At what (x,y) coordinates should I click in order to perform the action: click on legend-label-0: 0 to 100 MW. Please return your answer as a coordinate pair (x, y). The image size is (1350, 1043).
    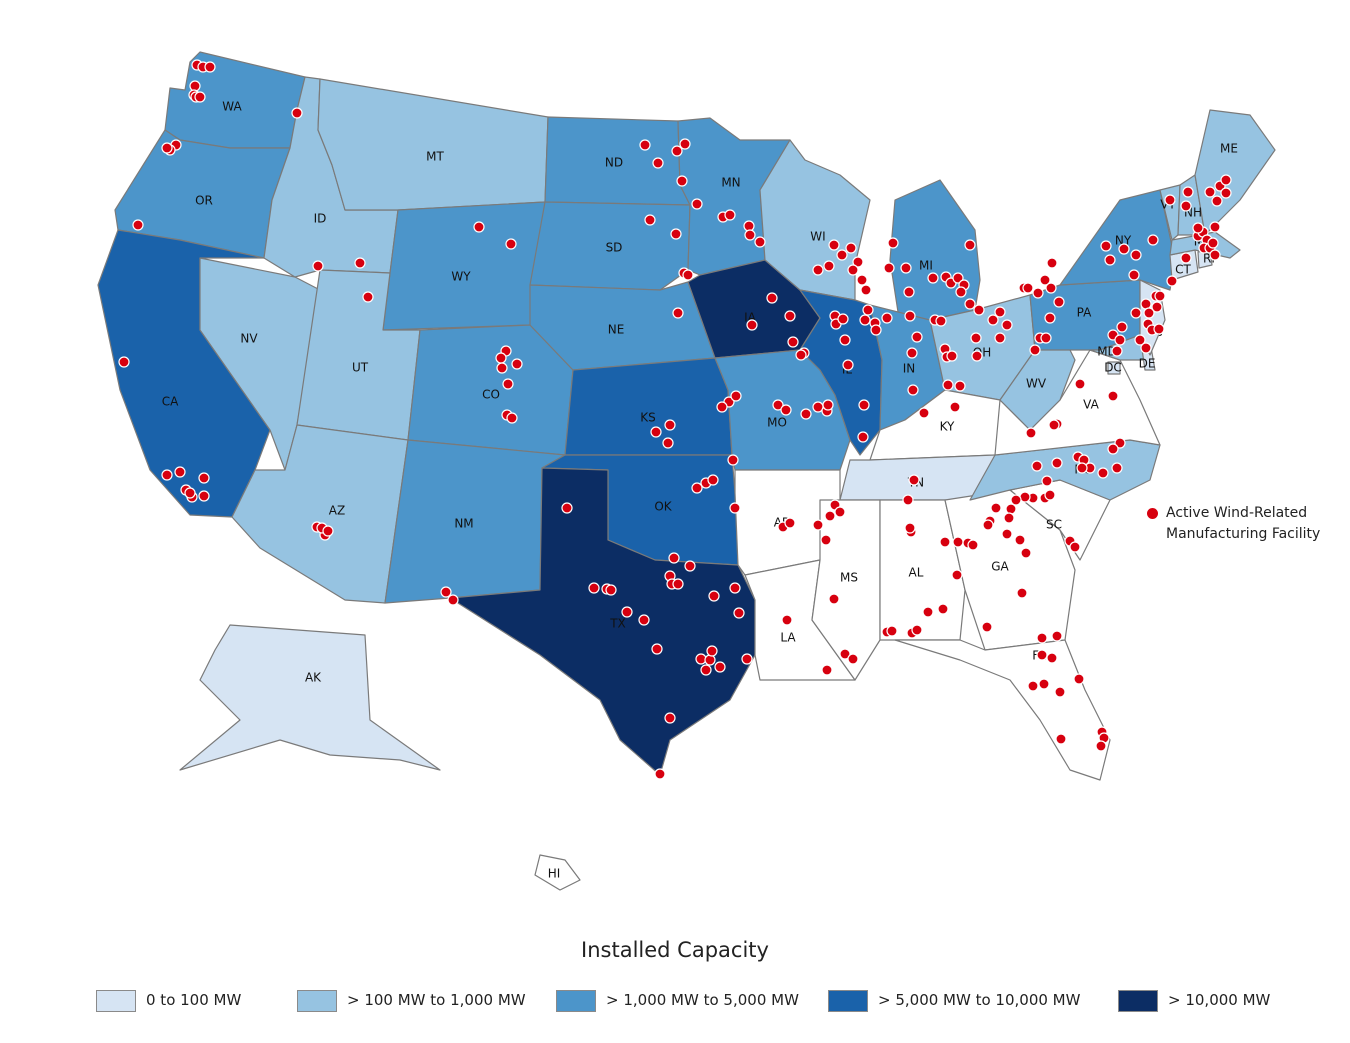
    Looking at the image, I should click on (194, 1000).